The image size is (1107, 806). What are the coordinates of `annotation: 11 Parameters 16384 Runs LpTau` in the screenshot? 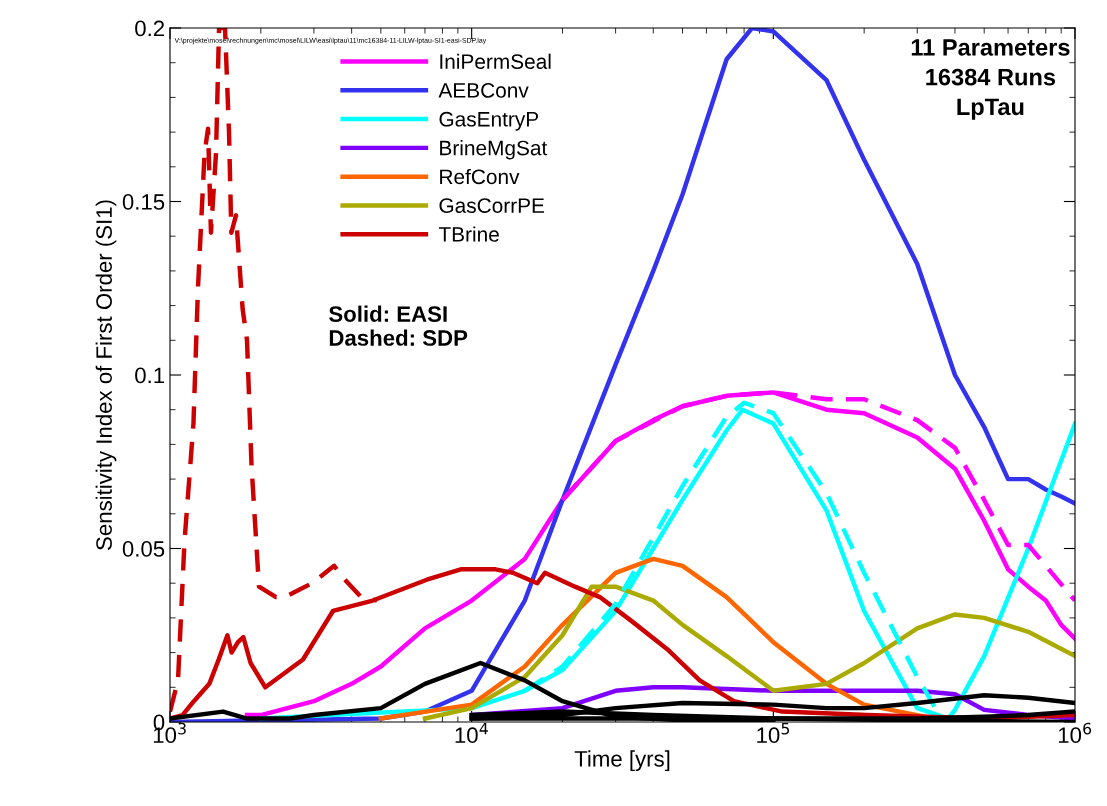 It's located at (990, 79).